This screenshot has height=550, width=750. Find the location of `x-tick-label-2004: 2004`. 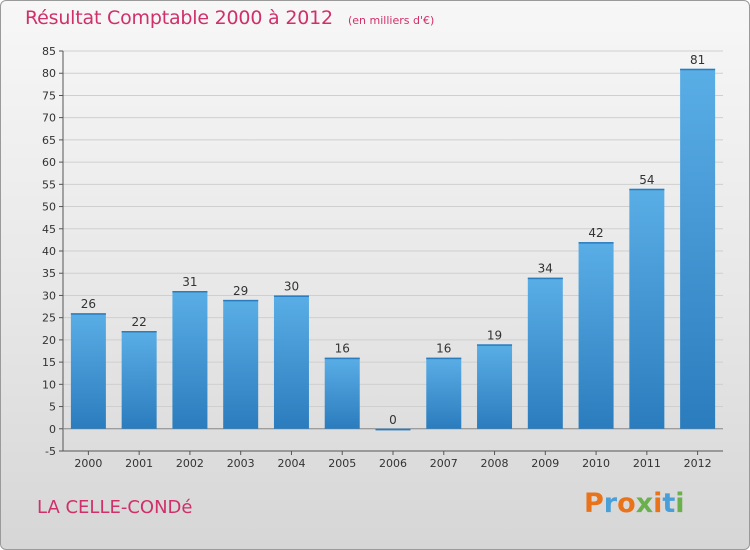

x-tick-label-2004: 2004 is located at coordinates (291, 463).